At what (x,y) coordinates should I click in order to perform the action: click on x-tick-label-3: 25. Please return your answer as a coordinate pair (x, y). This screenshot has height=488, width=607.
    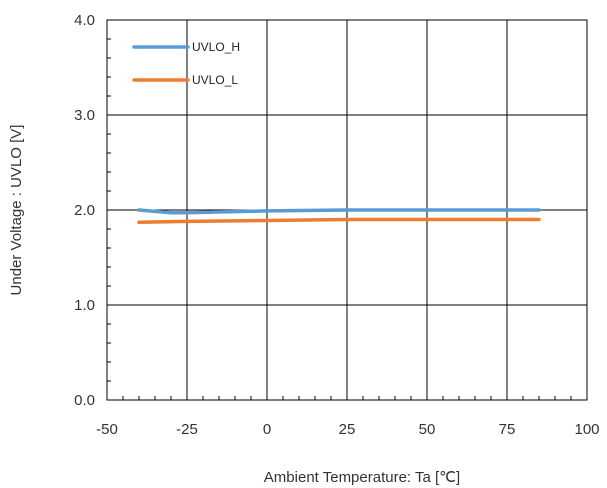
    Looking at the image, I should click on (347, 429).